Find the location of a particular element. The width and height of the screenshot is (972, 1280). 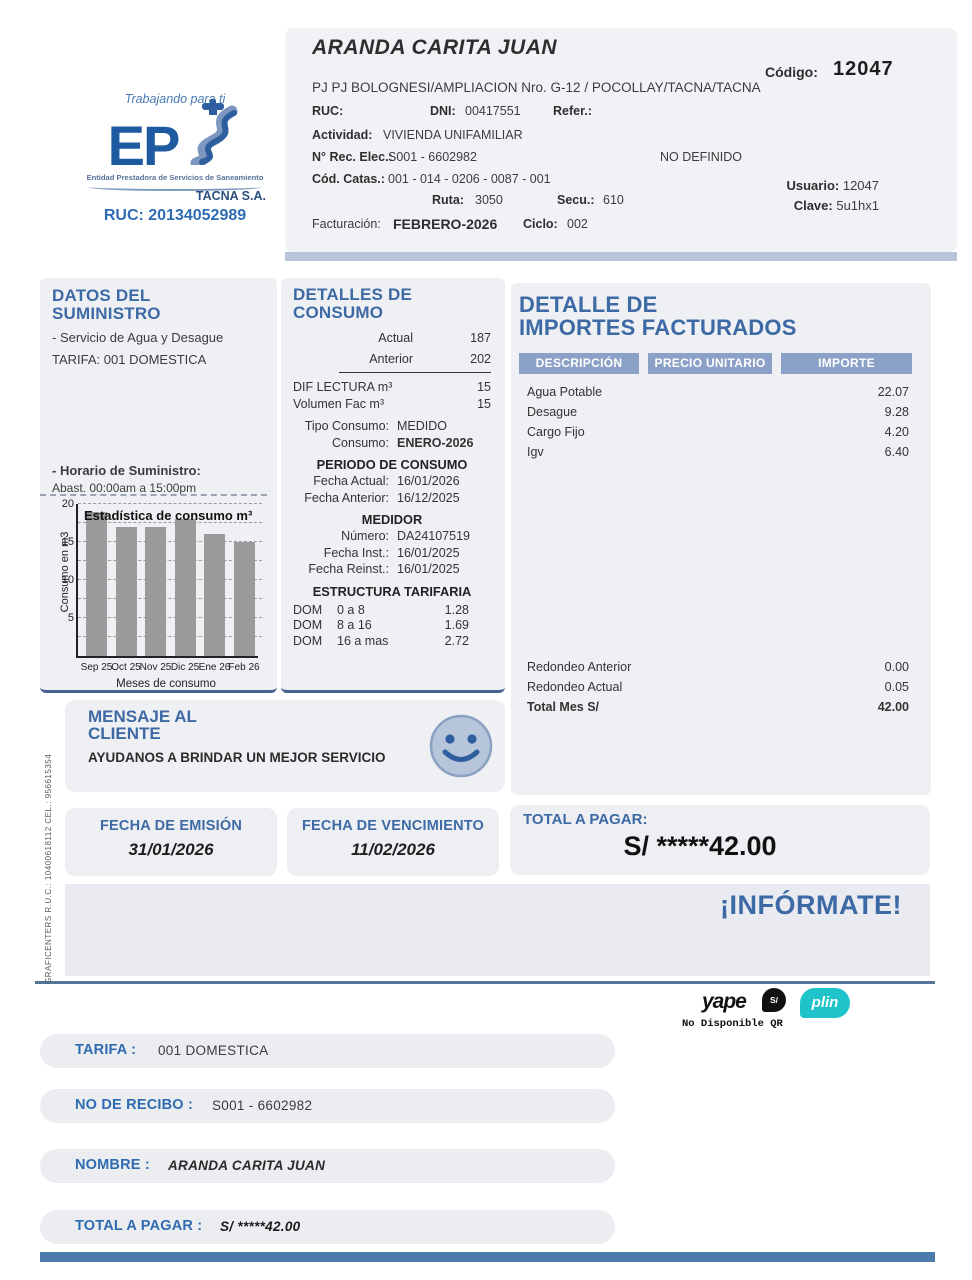

suministro-title-line1: DATOS DEL is located at coordinates (101, 295).